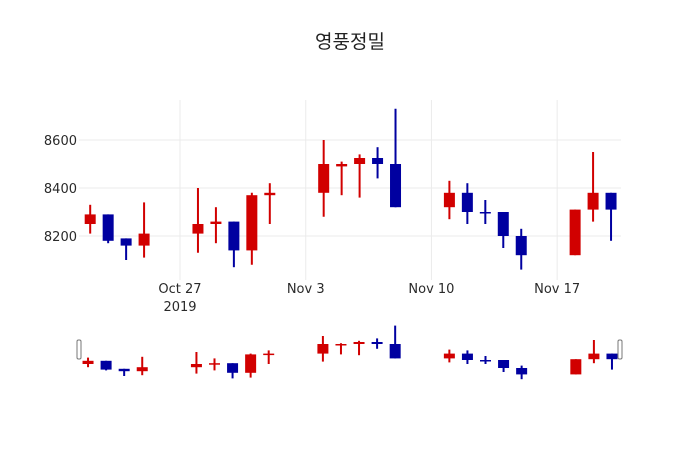  What do you see at coordinates (79, 349) in the screenshot?
I see `range-slider-left-handle` at bounding box center [79, 349].